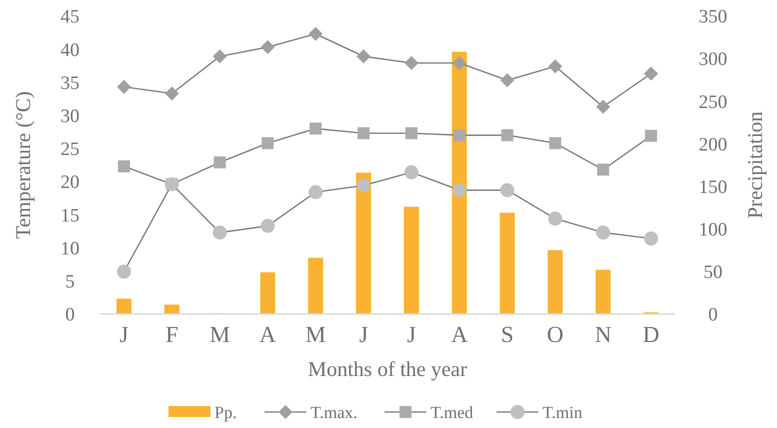  What do you see at coordinates (70, 215) in the screenshot?
I see `y-tick-label: 15` at bounding box center [70, 215].